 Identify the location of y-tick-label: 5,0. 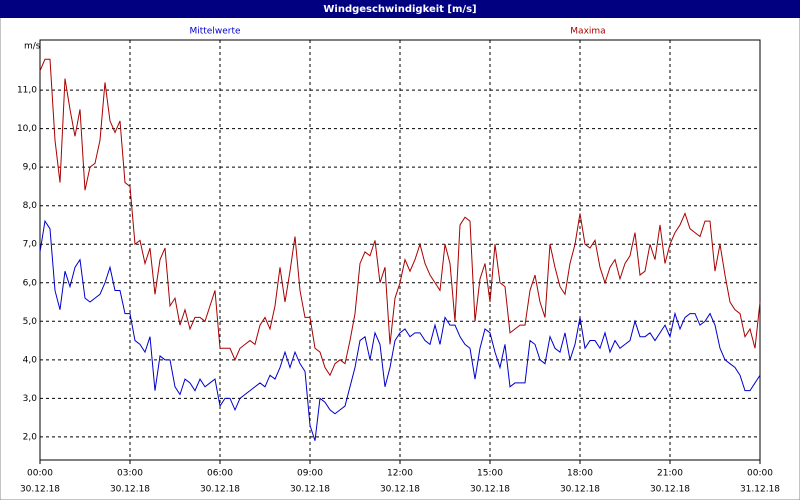
(30, 322).